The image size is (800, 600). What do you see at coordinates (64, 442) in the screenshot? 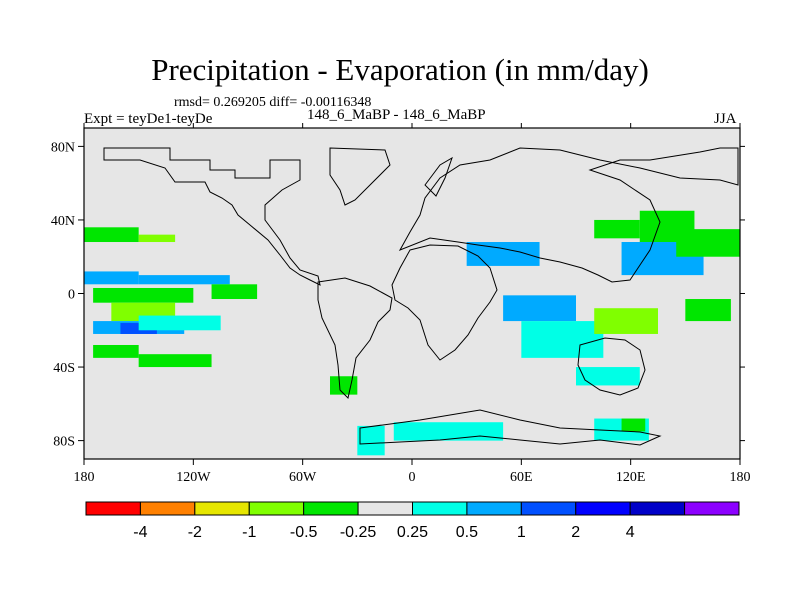
I see `y-tick-label-4: 80S` at bounding box center [64, 442].